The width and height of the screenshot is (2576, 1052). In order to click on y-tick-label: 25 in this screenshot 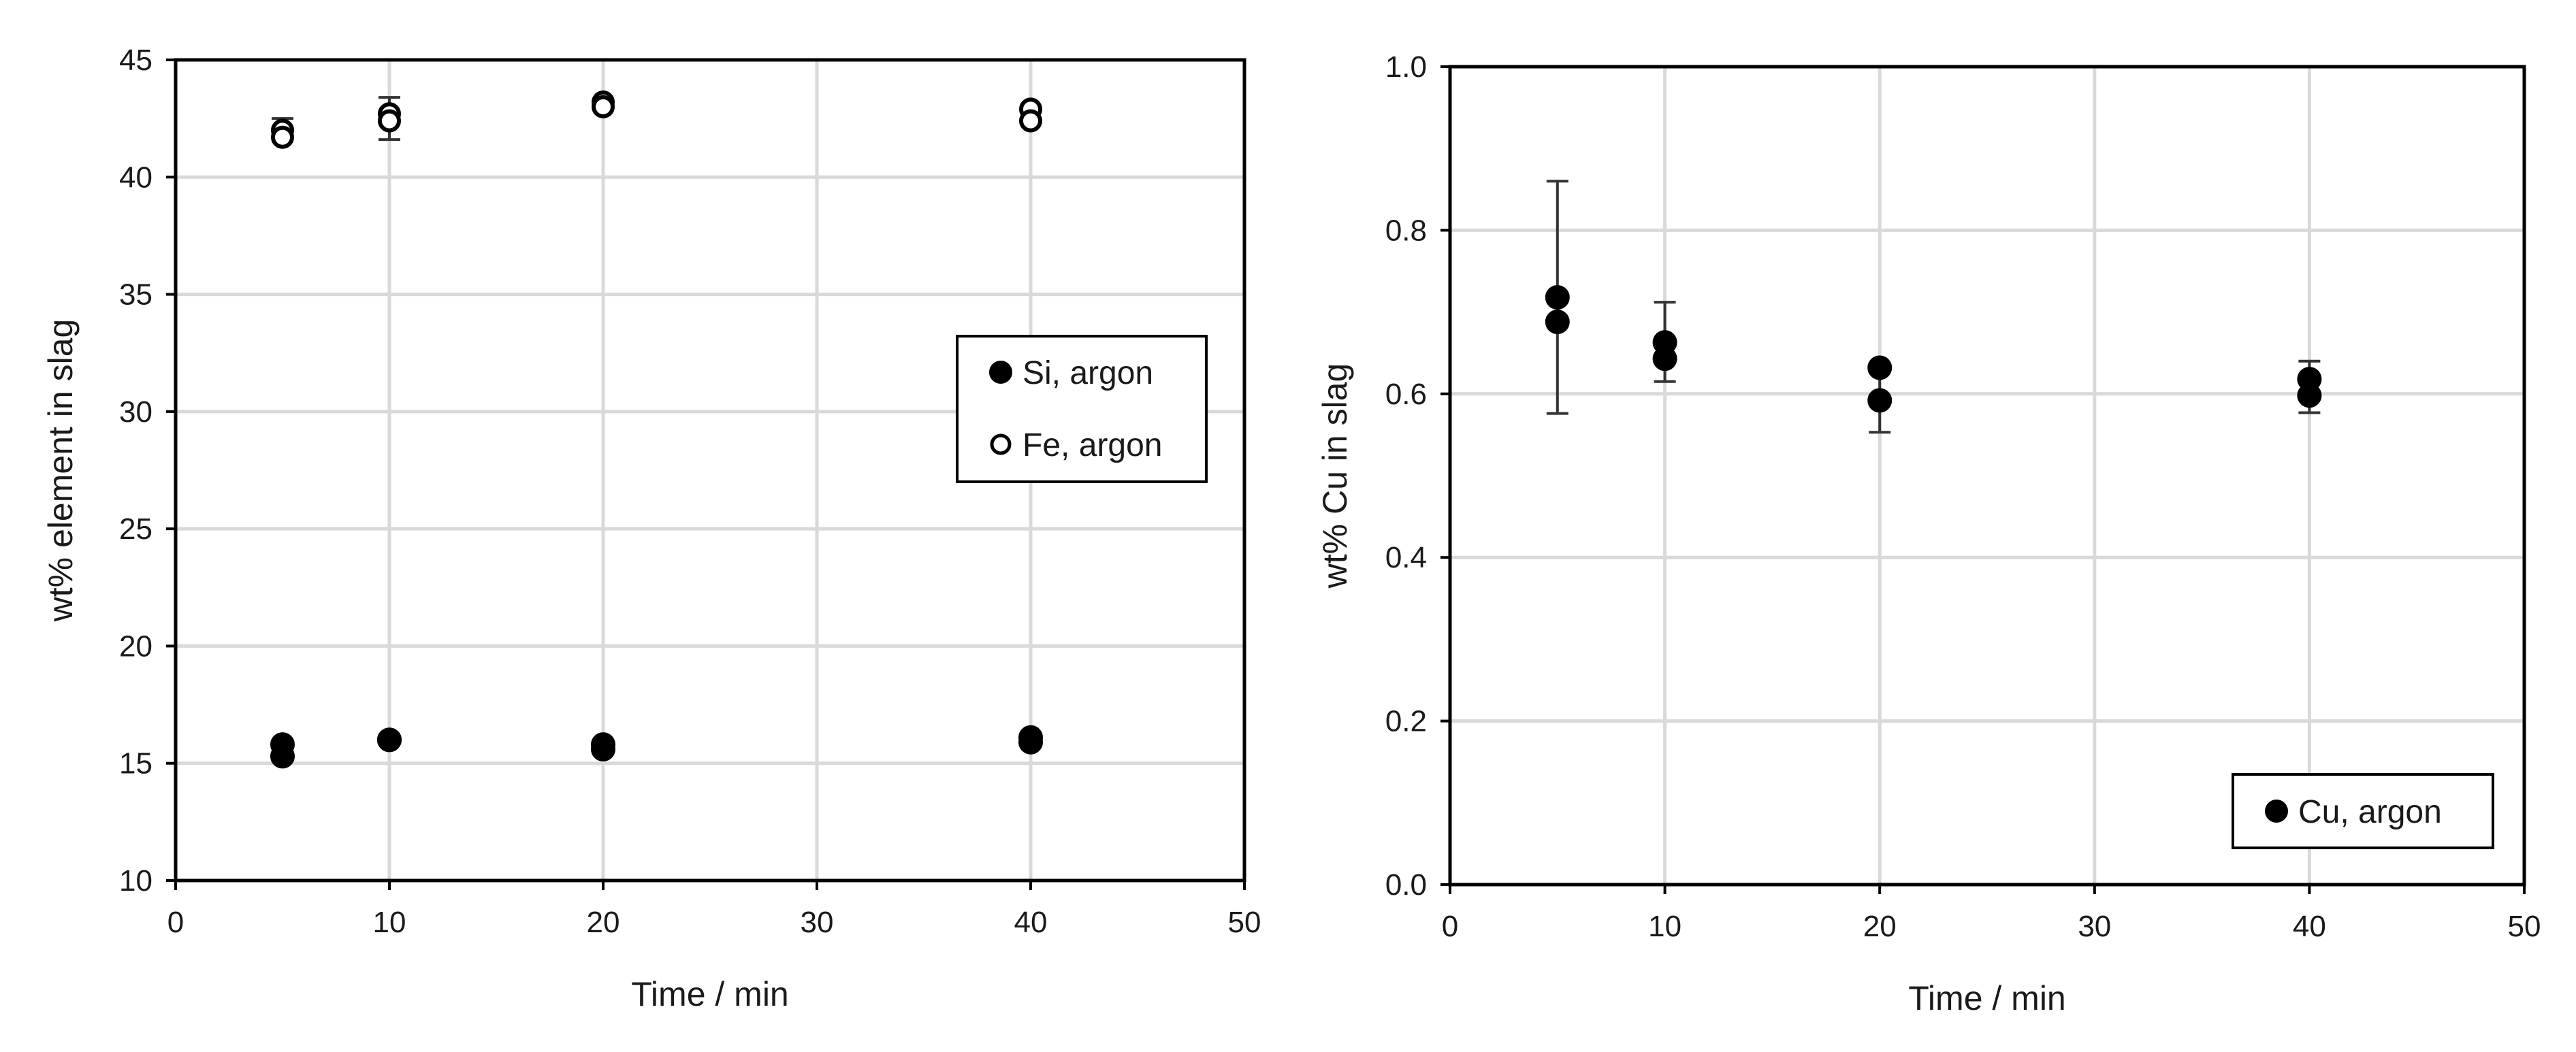, I will do `click(136, 529)`.